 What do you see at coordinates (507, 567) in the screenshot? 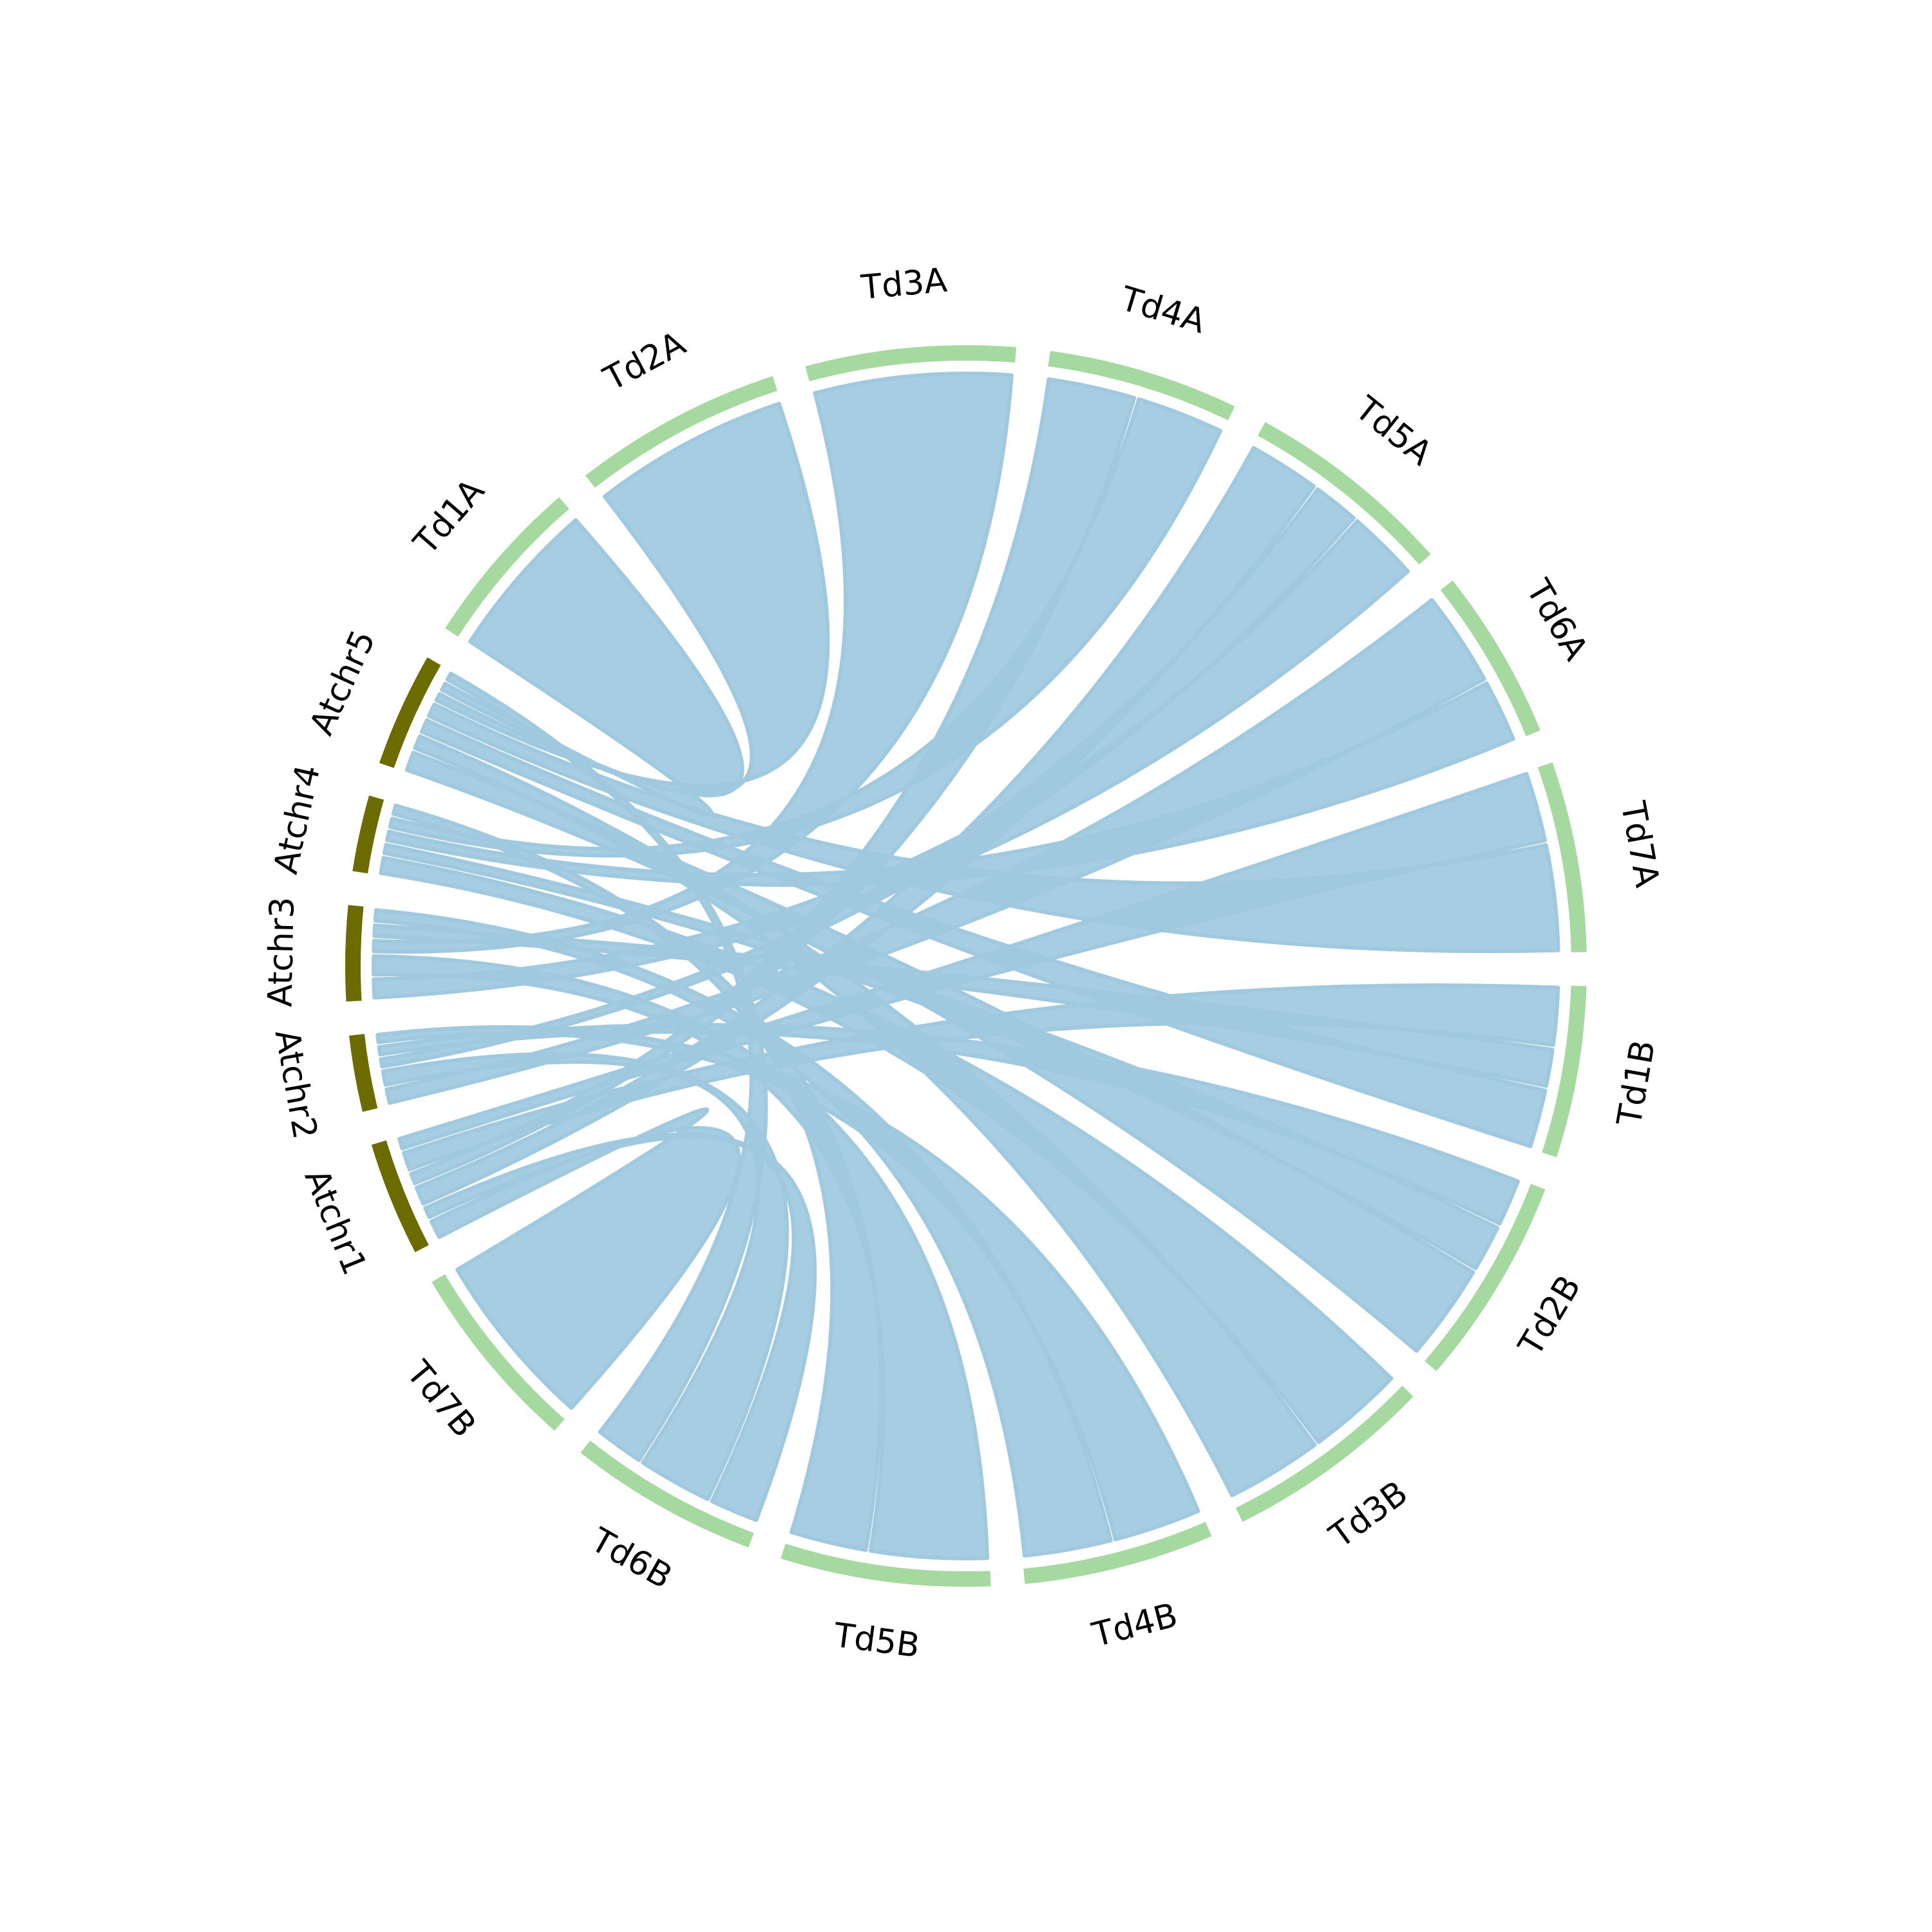
I see `chromosome-track-td1a` at bounding box center [507, 567].